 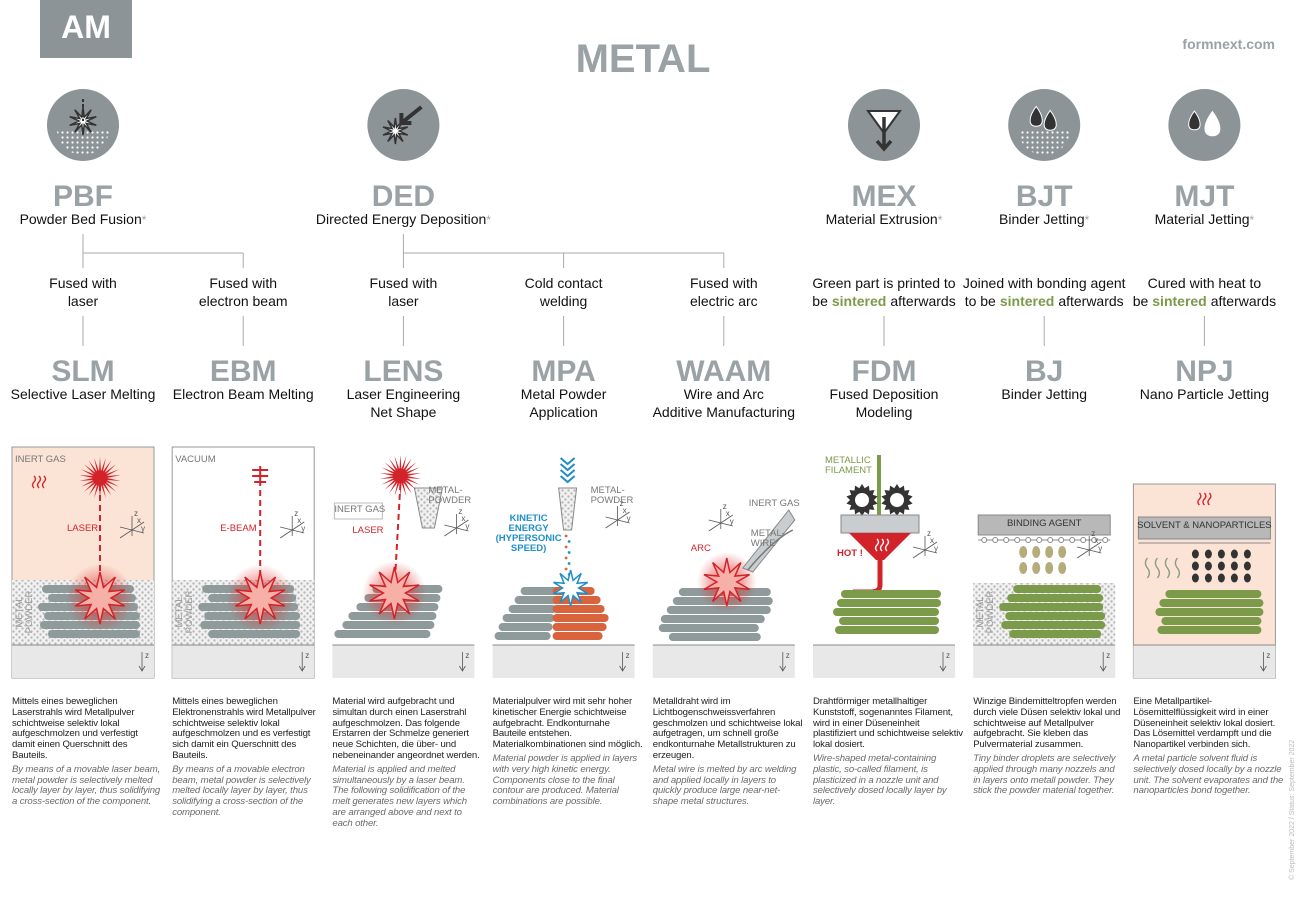 What do you see at coordinates (563, 412) in the screenshot?
I see `process-name: Application` at bounding box center [563, 412].